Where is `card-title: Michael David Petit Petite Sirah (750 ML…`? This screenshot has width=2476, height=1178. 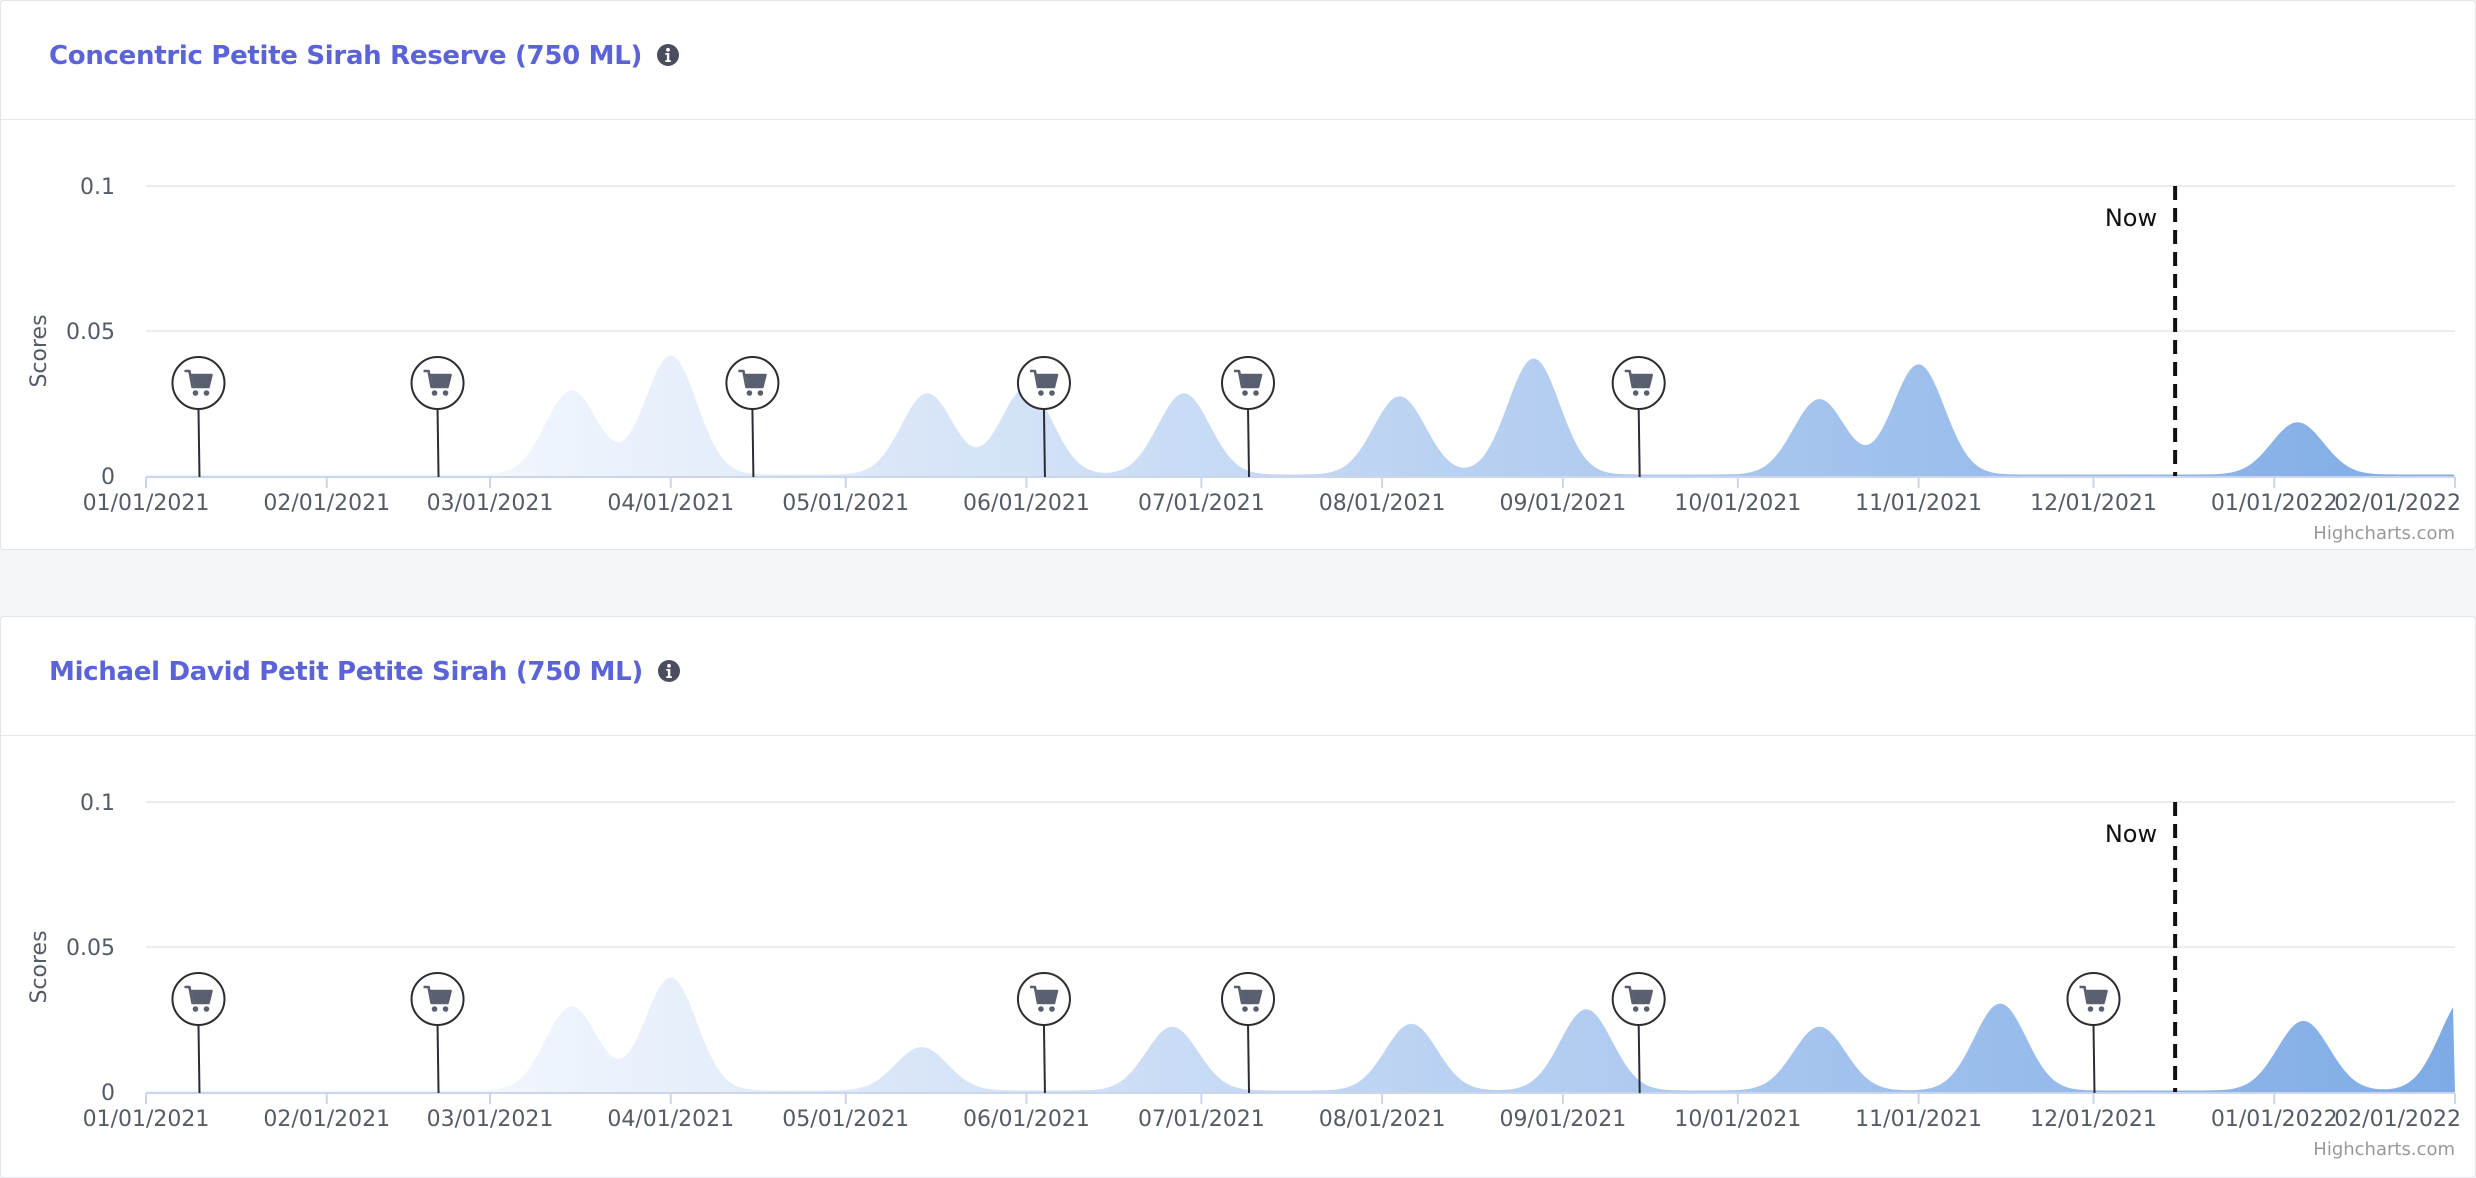
card-title: Michael David Petit Petite Sirah (750 ML… is located at coordinates (365, 672).